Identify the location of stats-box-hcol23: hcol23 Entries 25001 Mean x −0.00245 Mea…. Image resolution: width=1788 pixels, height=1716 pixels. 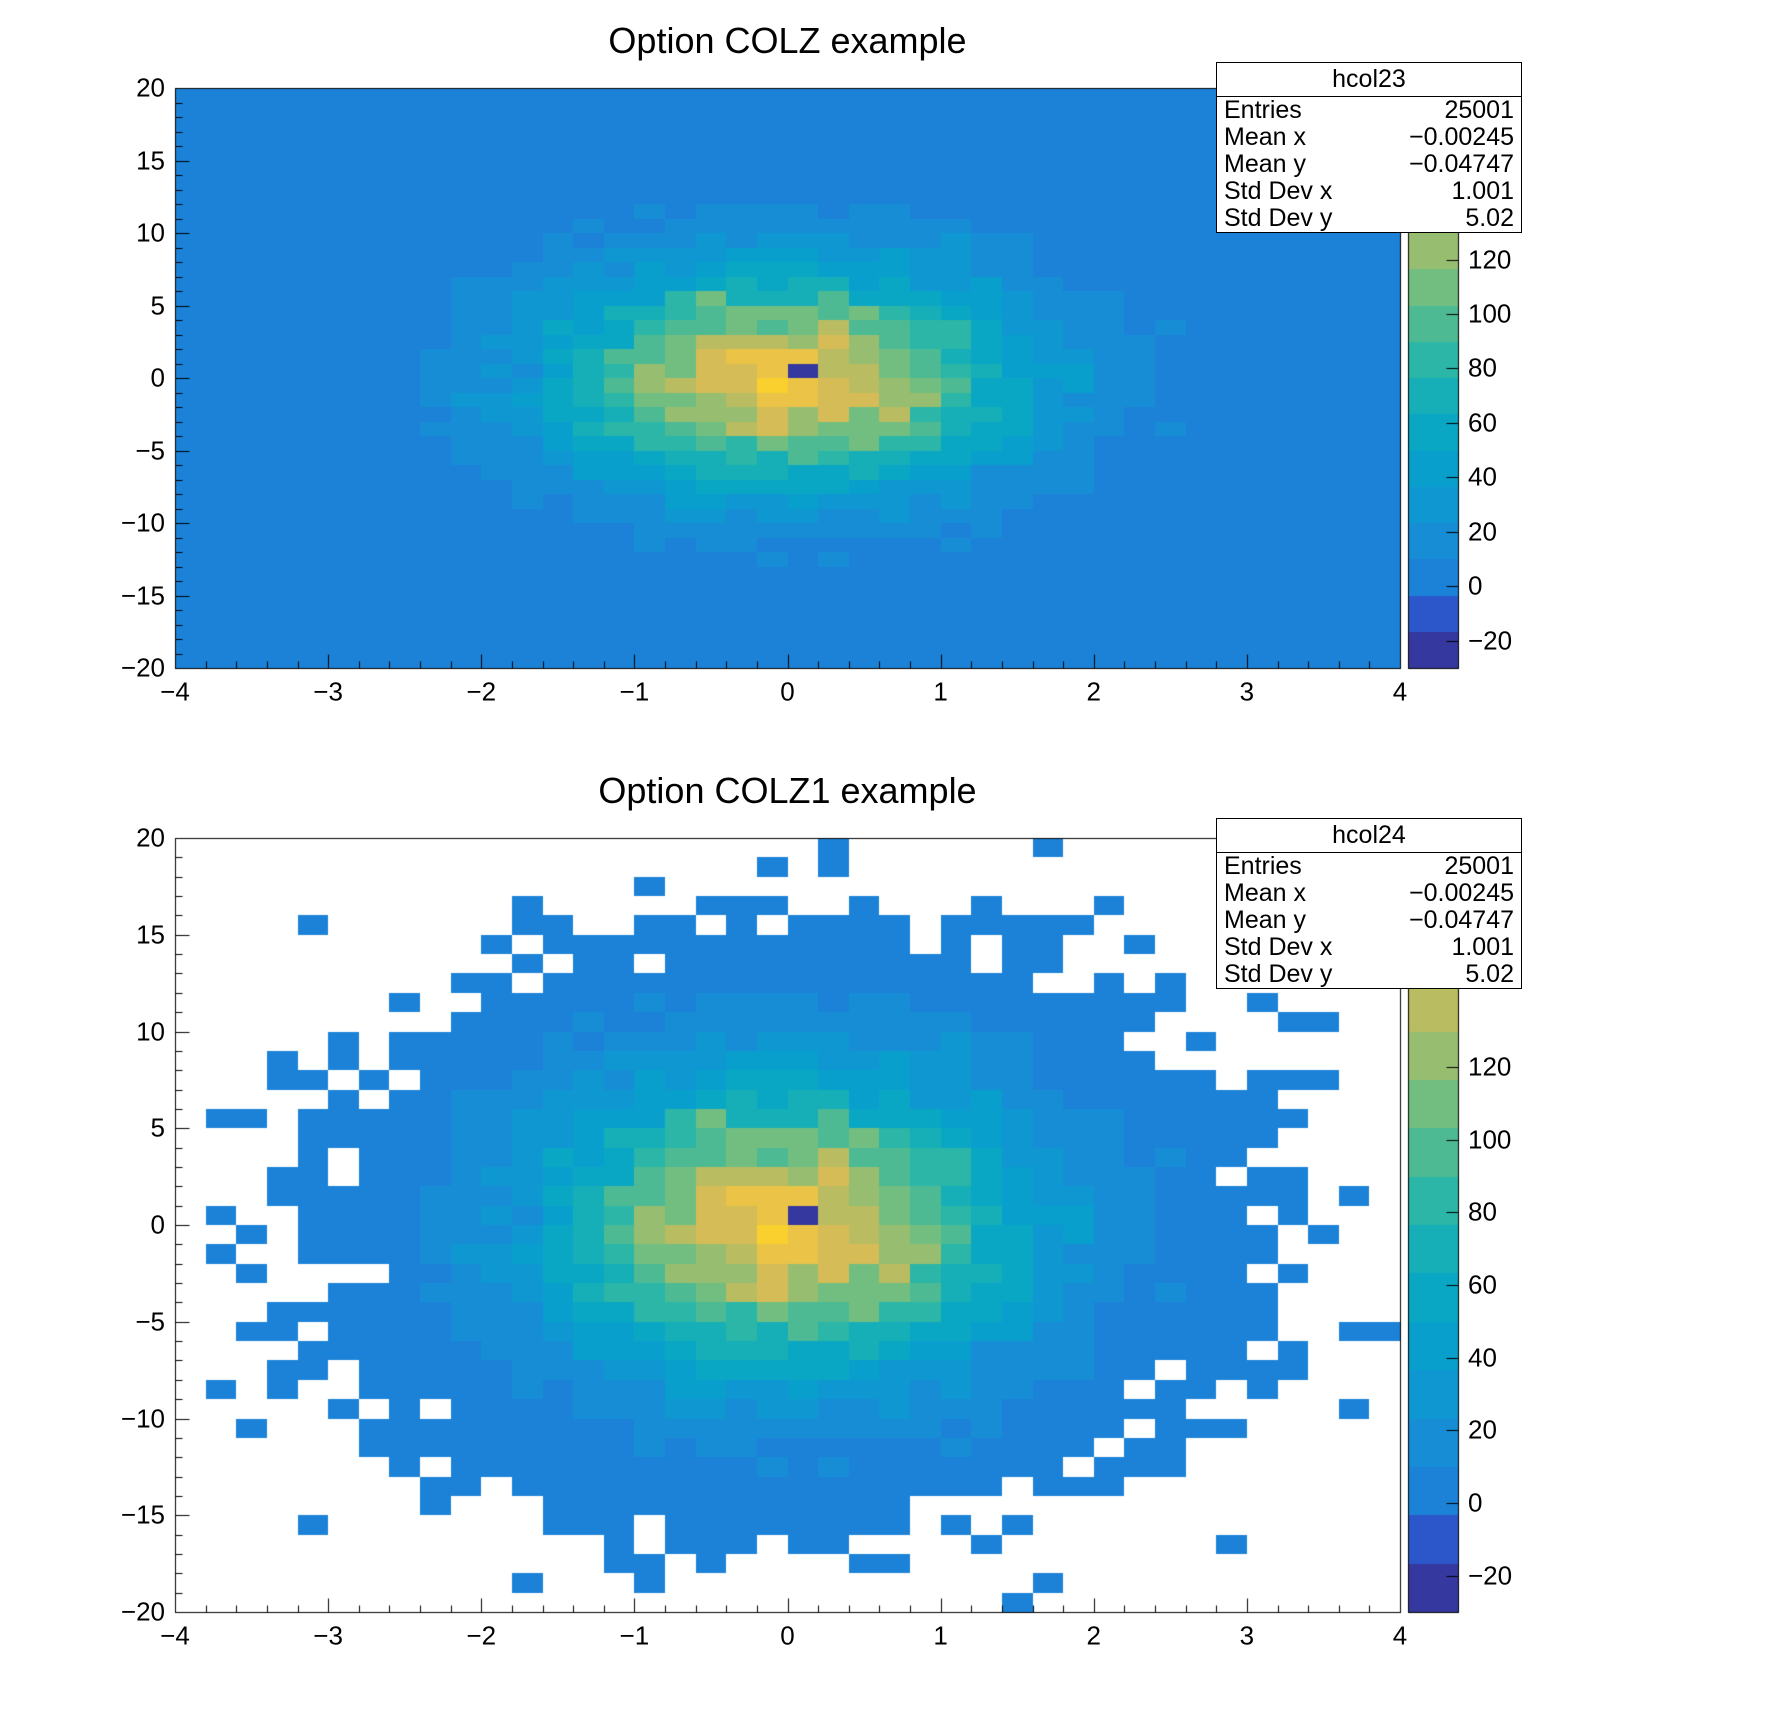
(1369, 147).